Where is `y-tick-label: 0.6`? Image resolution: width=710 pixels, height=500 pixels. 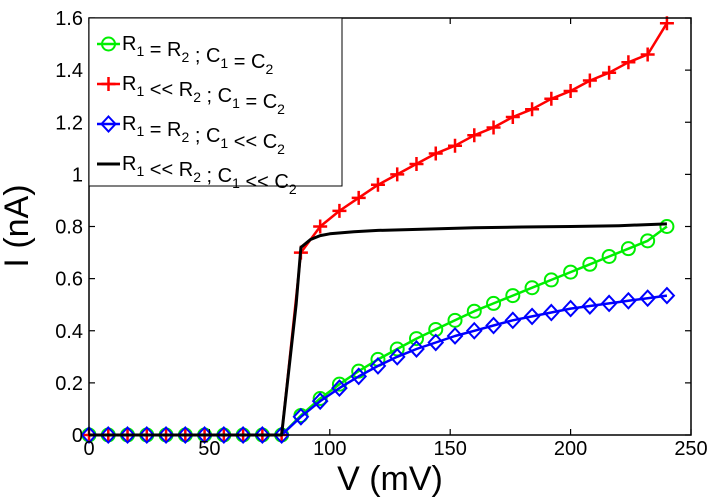
y-tick-label: 0.6 is located at coordinates (69, 280).